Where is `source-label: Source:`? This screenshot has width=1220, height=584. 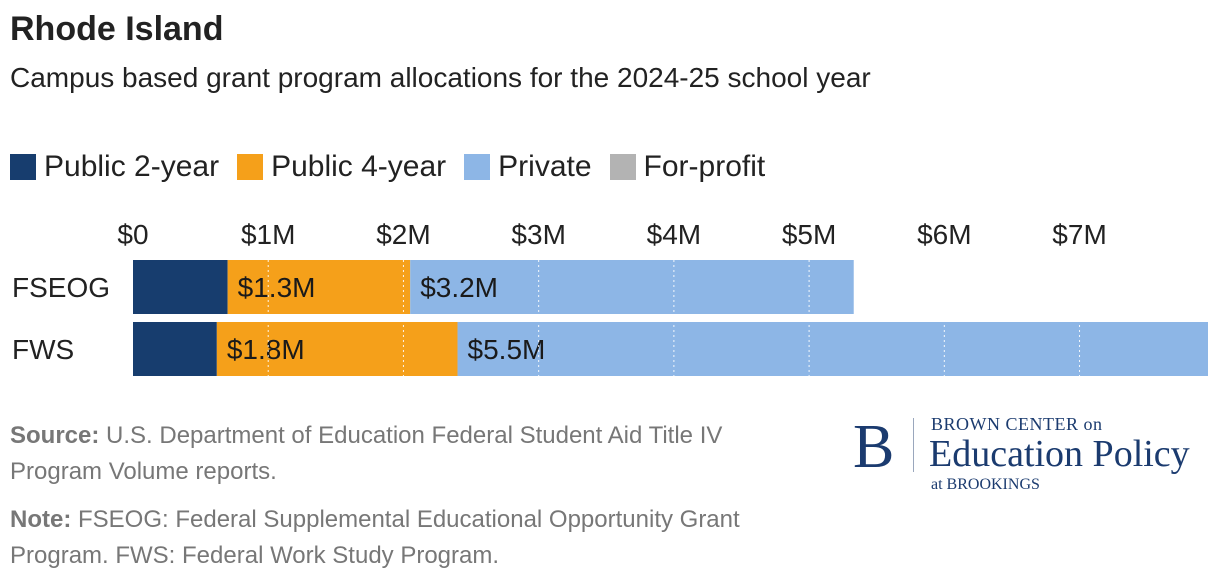 source-label: Source: is located at coordinates (55, 435).